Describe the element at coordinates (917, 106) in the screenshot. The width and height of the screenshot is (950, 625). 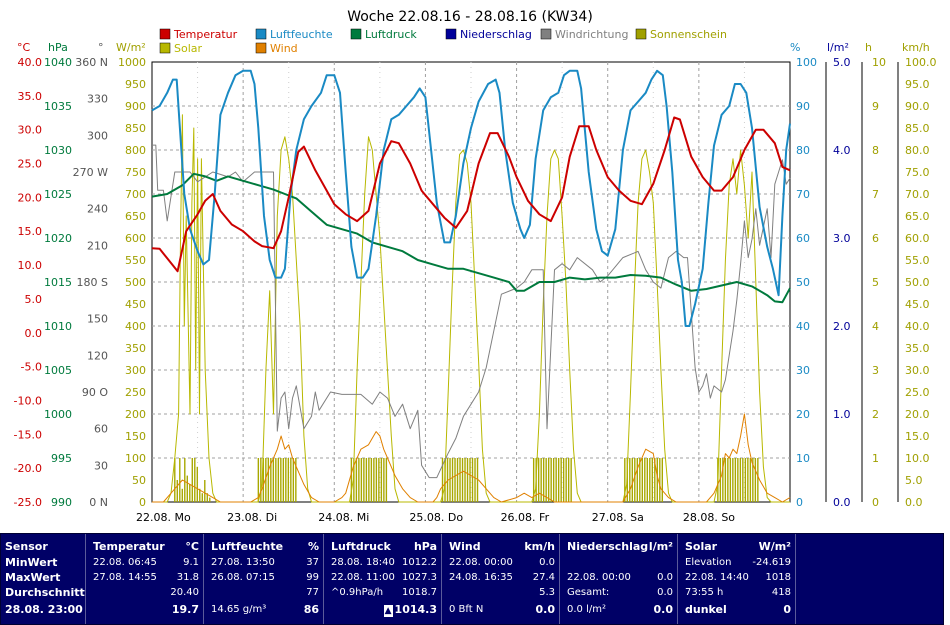
I see `axis-tick-wind: 90.0` at that location.